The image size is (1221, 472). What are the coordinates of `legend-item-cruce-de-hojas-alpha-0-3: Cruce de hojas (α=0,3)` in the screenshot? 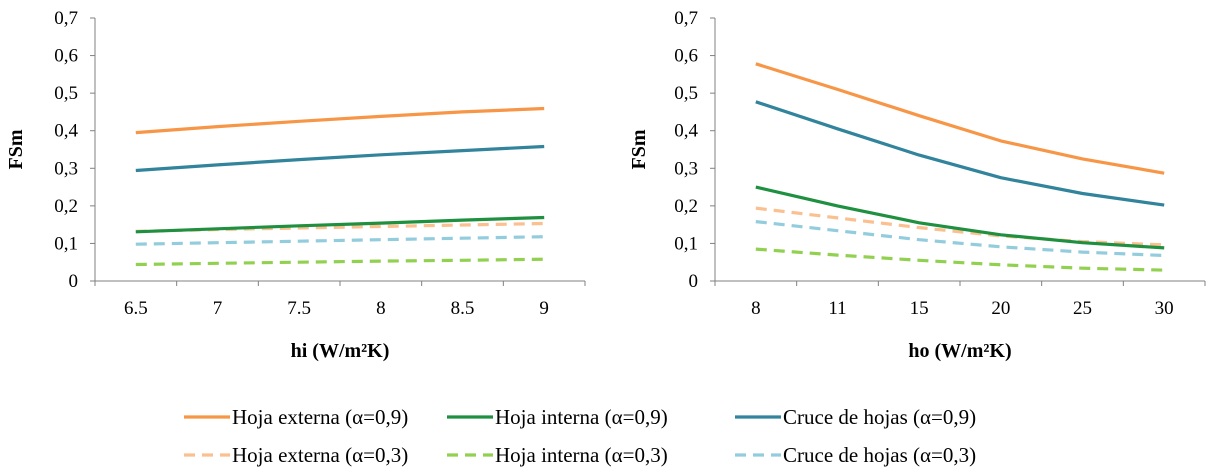 It's located at (893, 455).